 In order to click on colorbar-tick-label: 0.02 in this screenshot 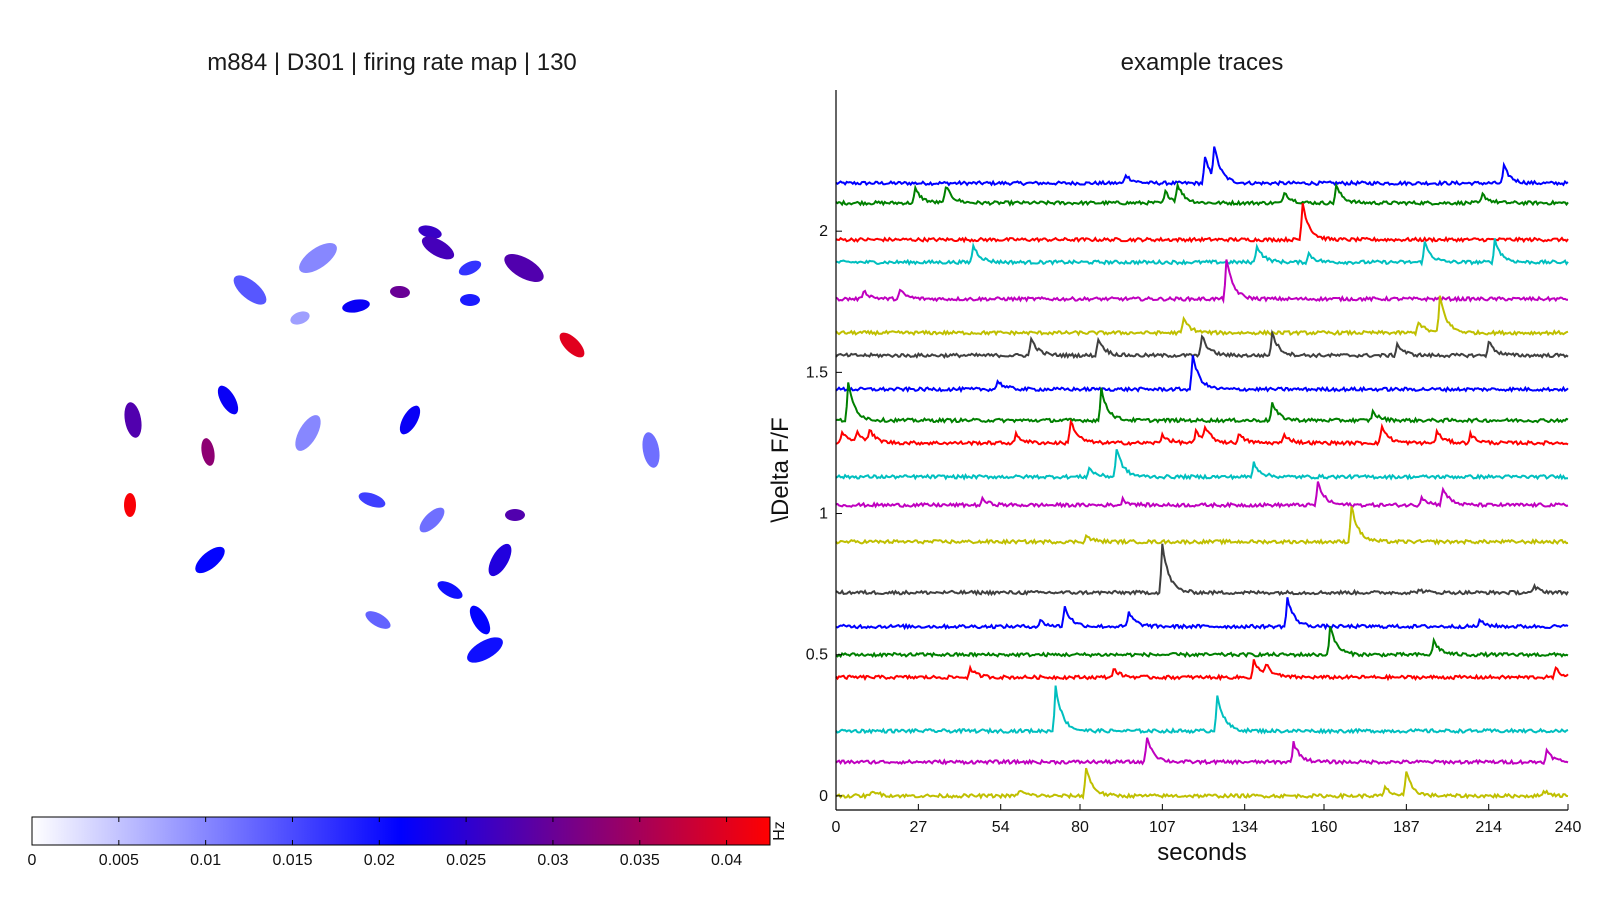, I will do `click(379, 860)`.